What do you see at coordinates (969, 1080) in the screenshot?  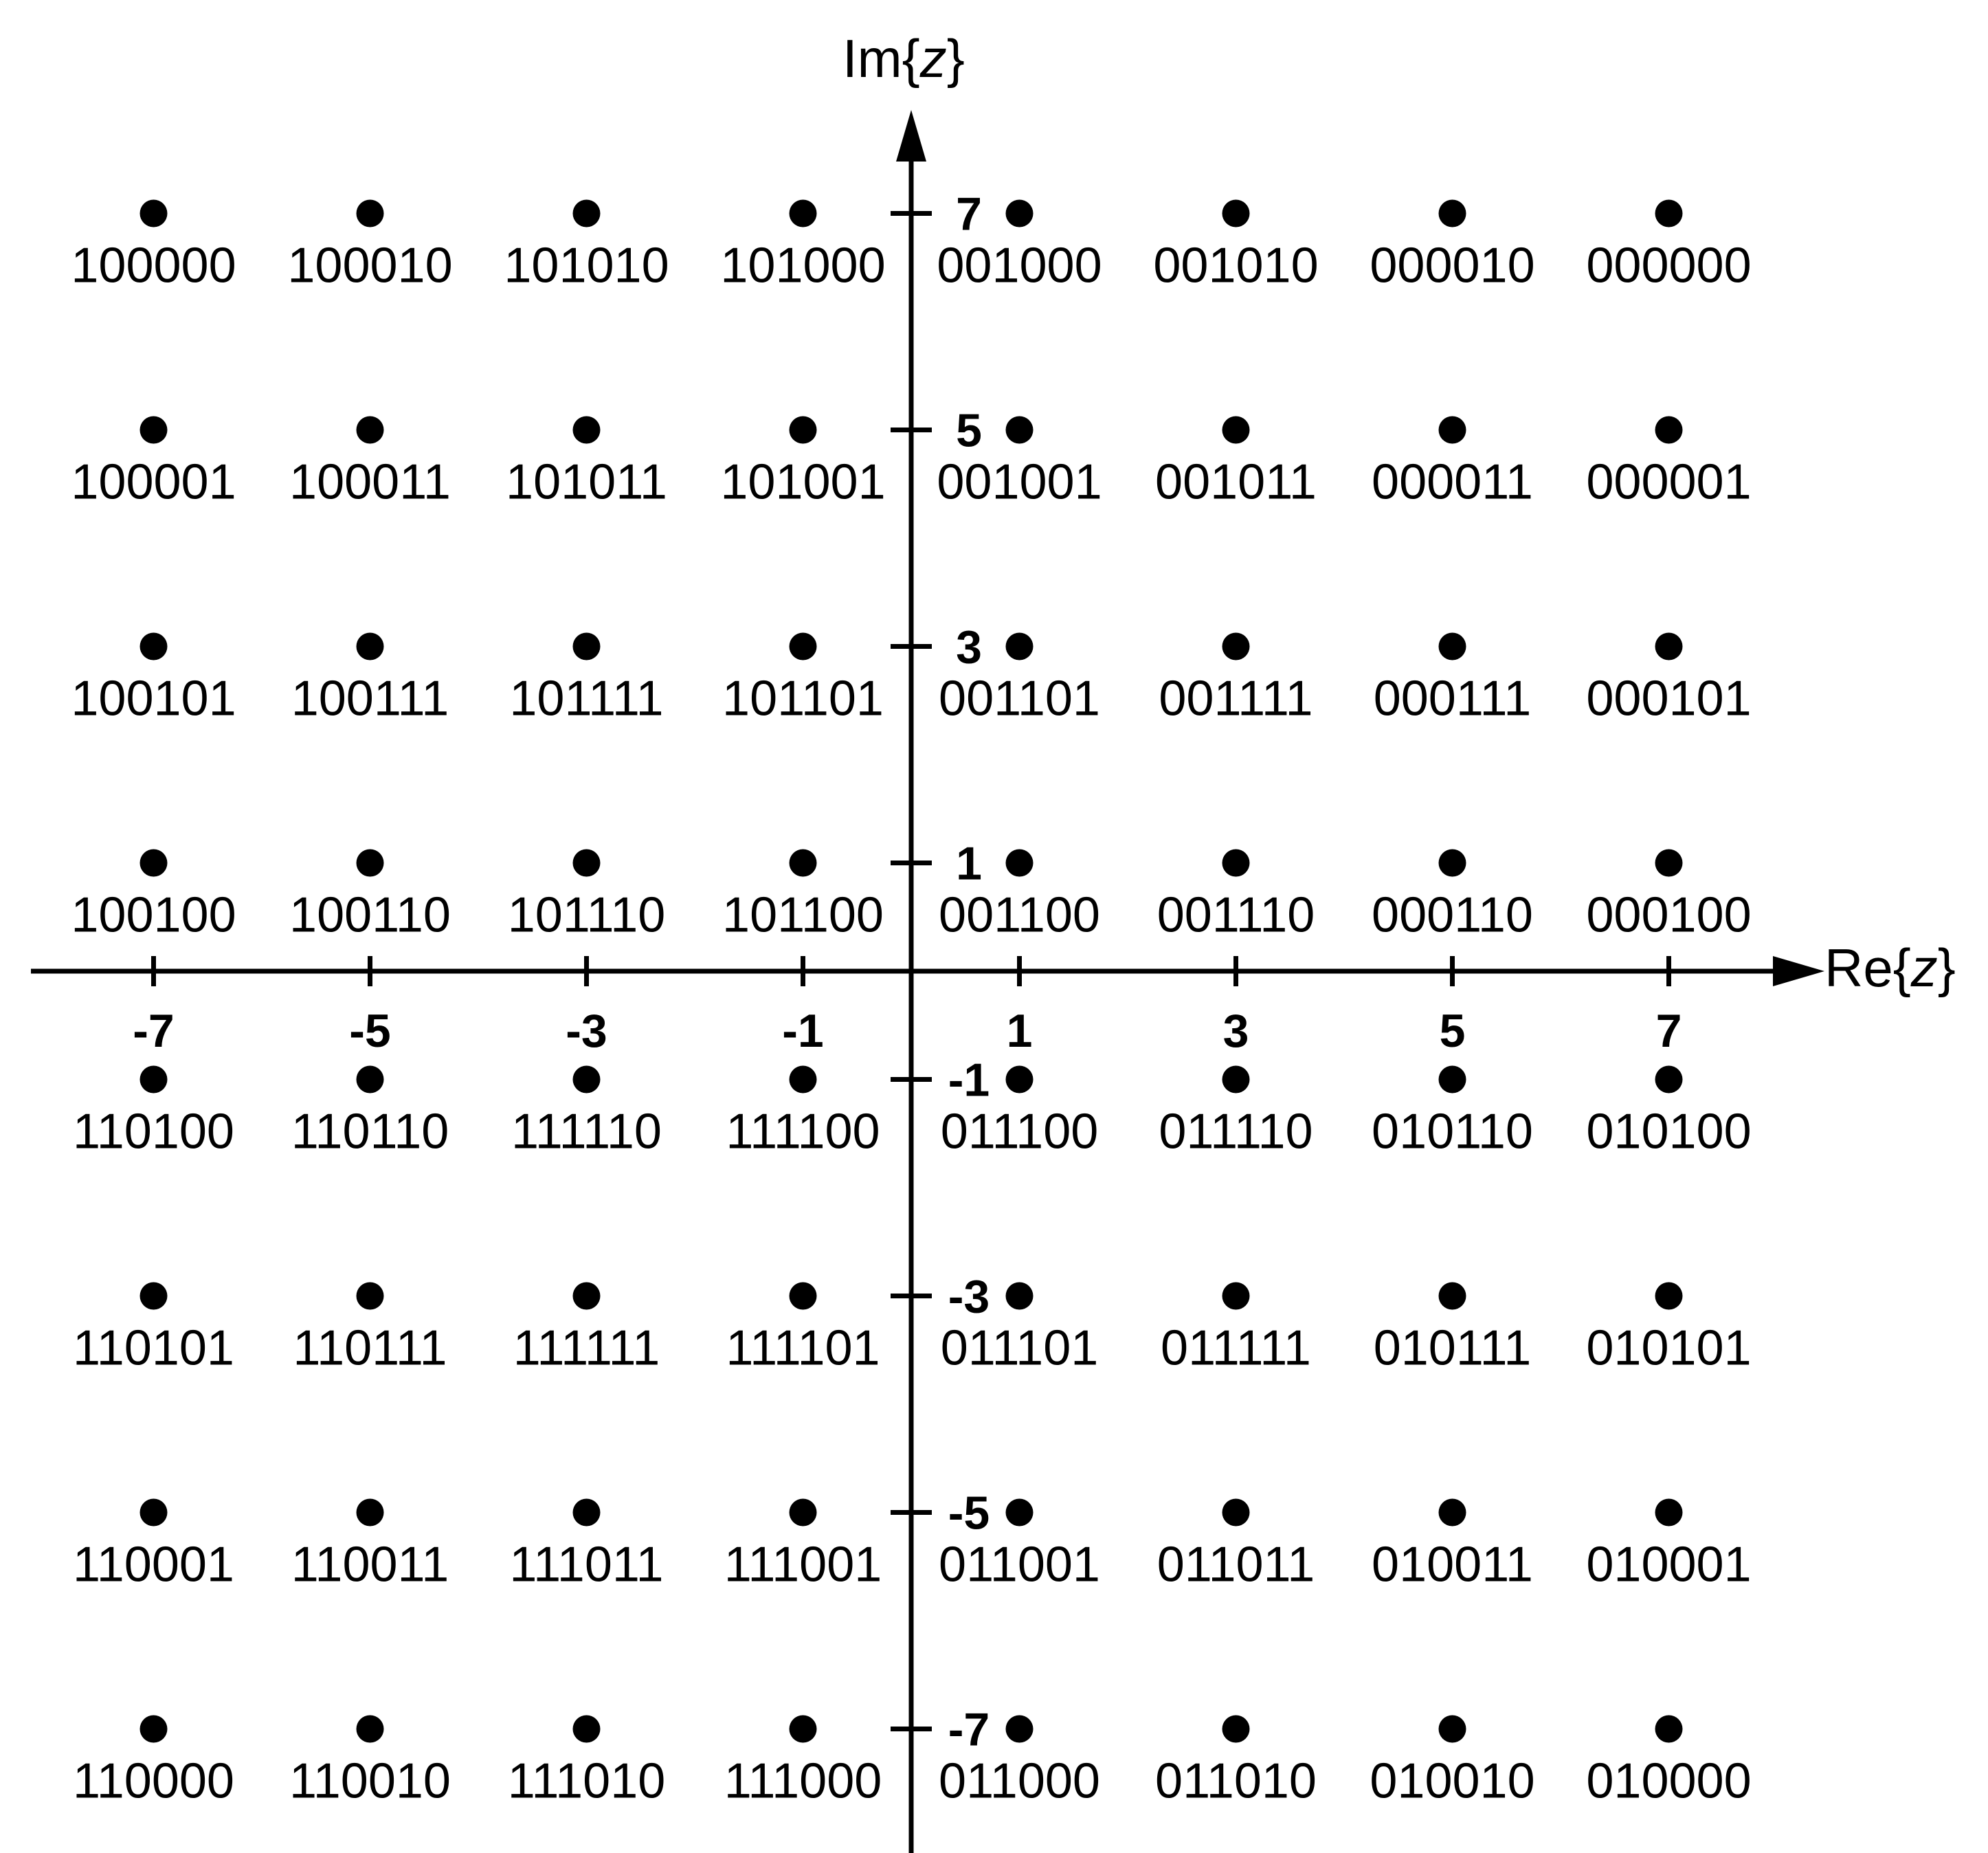 I see `y-tick-label: -1` at bounding box center [969, 1080].